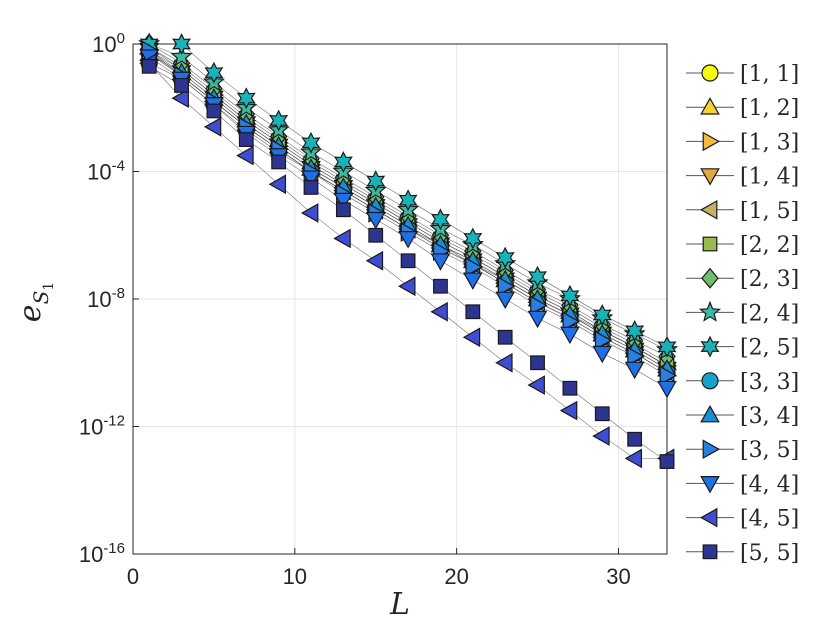  What do you see at coordinates (769, 553) in the screenshot?
I see `legend-label-5-5: [5, 5]` at bounding box center [769, 553].